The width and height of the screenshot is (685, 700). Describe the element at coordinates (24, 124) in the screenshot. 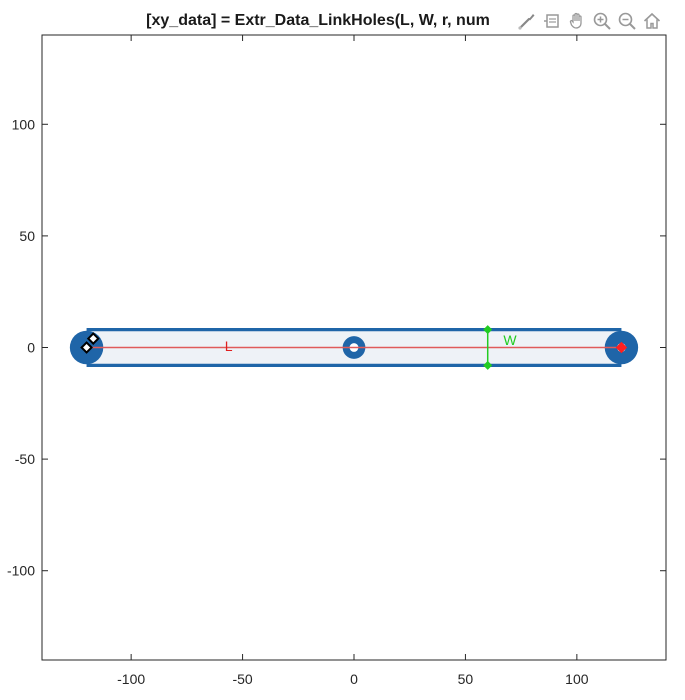

I see `y-tick-label: 100` at that location.